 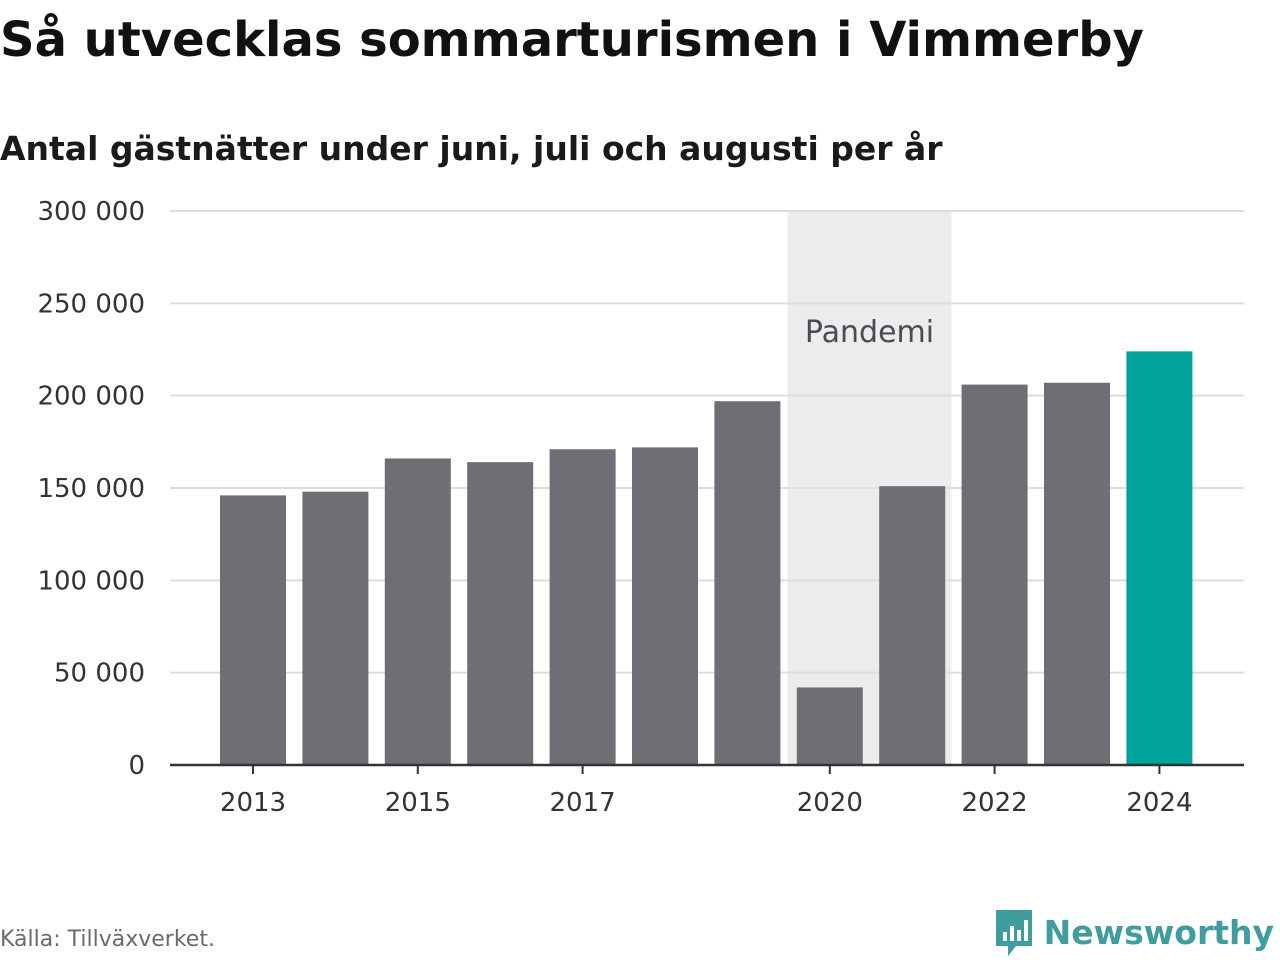 What do you see at coordinates (994, 574) in the screenshot?
I see `bar-2022` at bounding box center [994, 574].